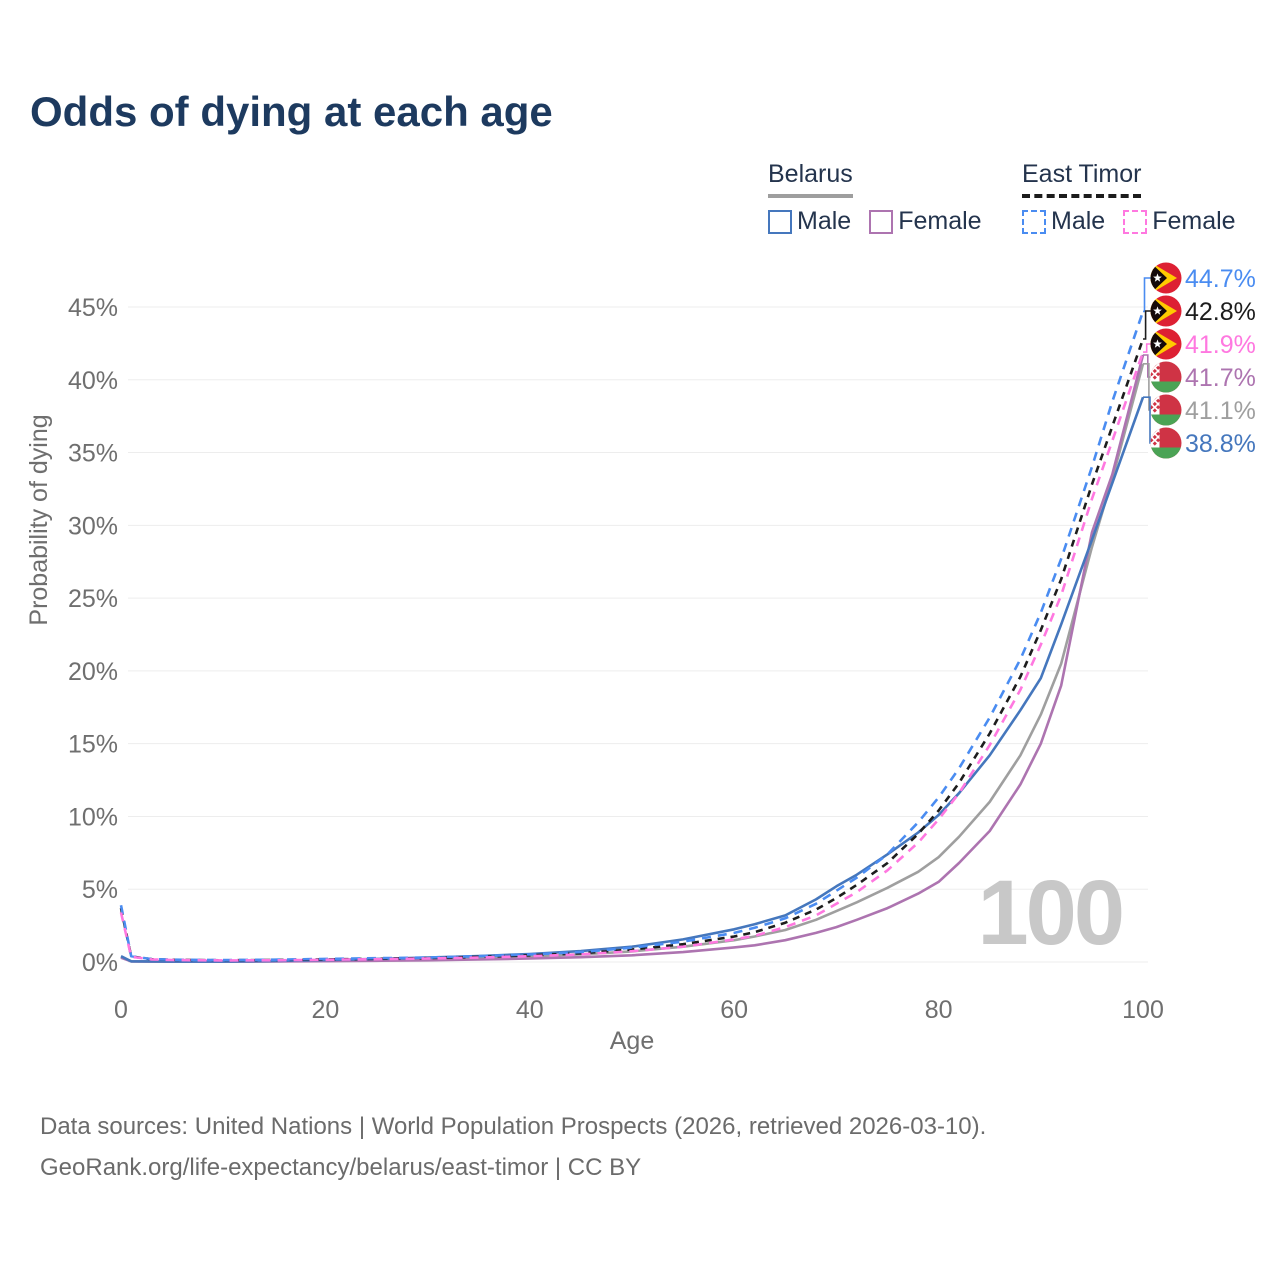 This screenshot has height=1280, width=1280. I want to click on end-label-value: 41.7%, so click(1220, 378).